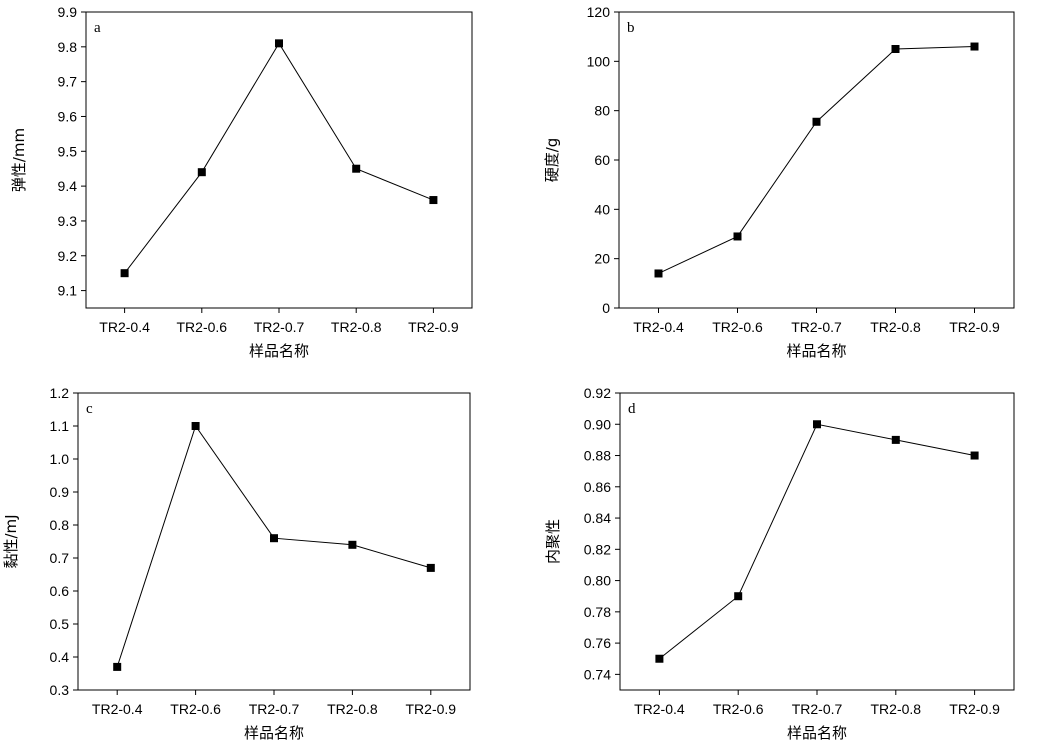  What do you see at coordinates (68, 291) in the screenshot?
I see `y-tick-label: 9.1` at bounding box center [68, 291].